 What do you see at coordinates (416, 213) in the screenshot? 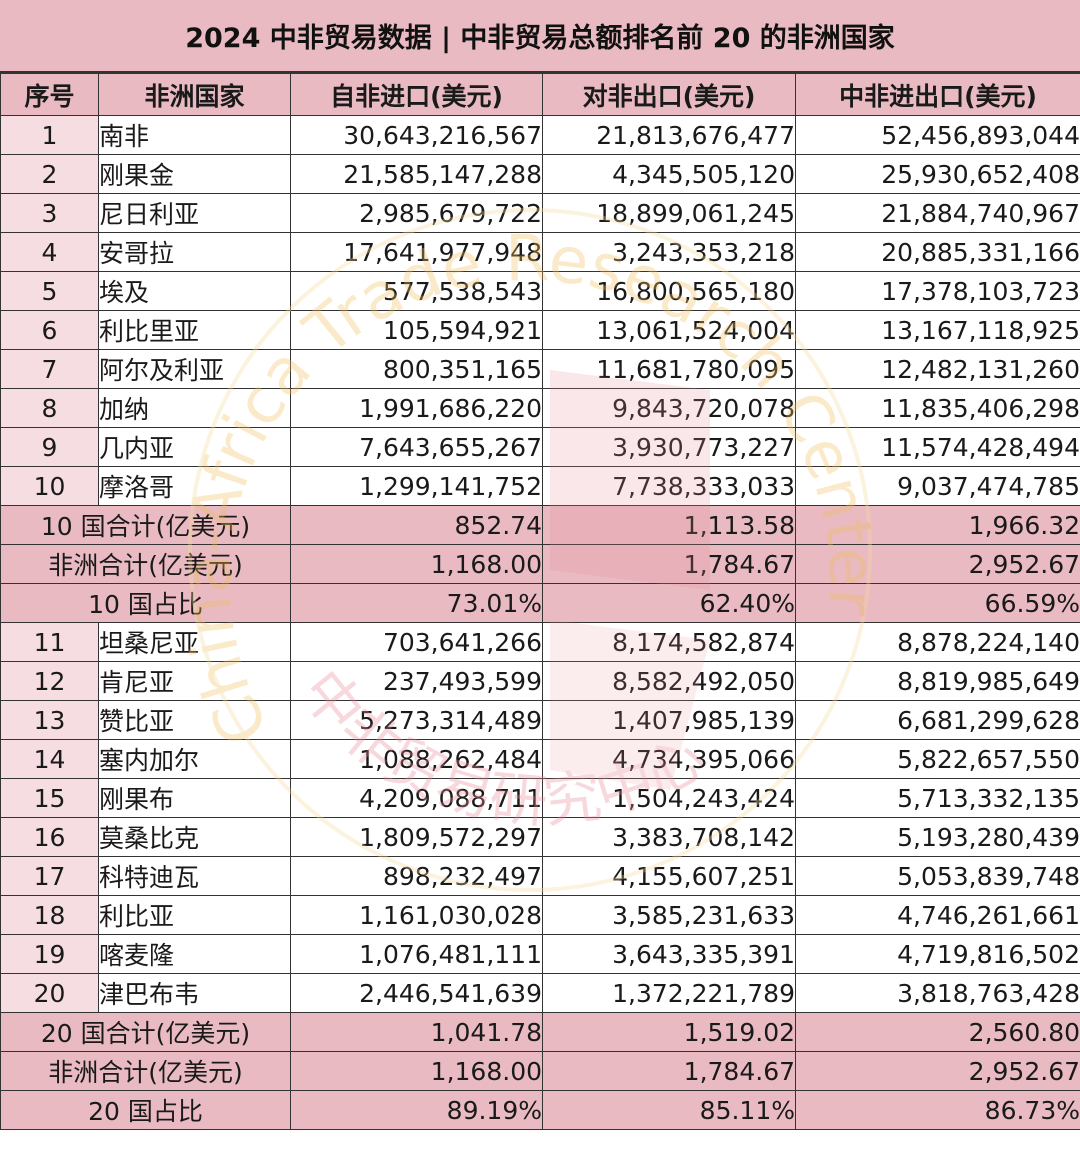
I see `imports-cell: 2,985,679,722` at bounding box center [416, 213].